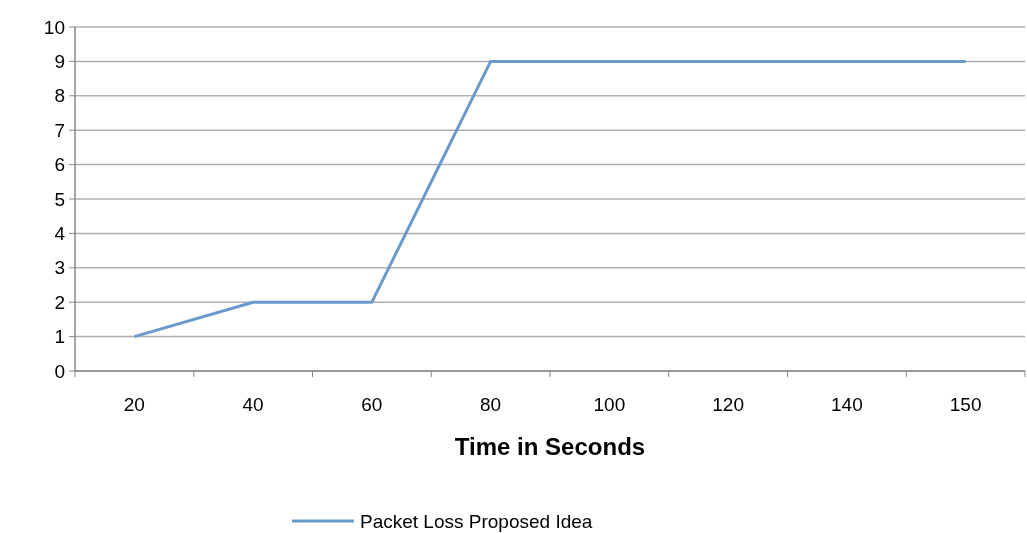 This screenshot has width=1027, height=533. What do you see at coordinates (491, 404) in the screenshot?
I see `x-tick-label: 80` at bounding box center [491, 404].